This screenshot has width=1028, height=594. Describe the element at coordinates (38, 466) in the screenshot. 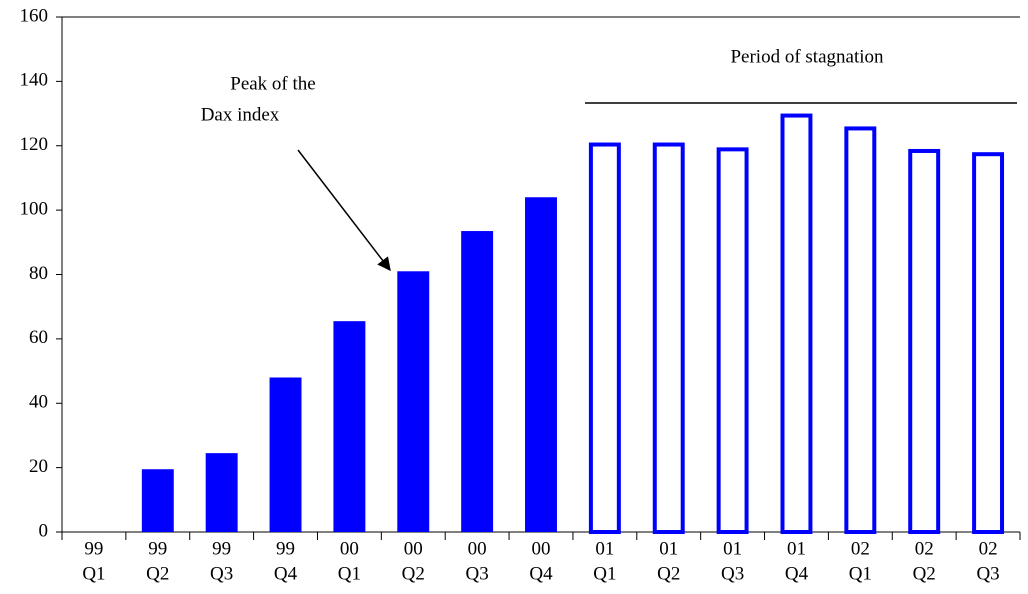

I see `y-tick-label: 20` at that location.